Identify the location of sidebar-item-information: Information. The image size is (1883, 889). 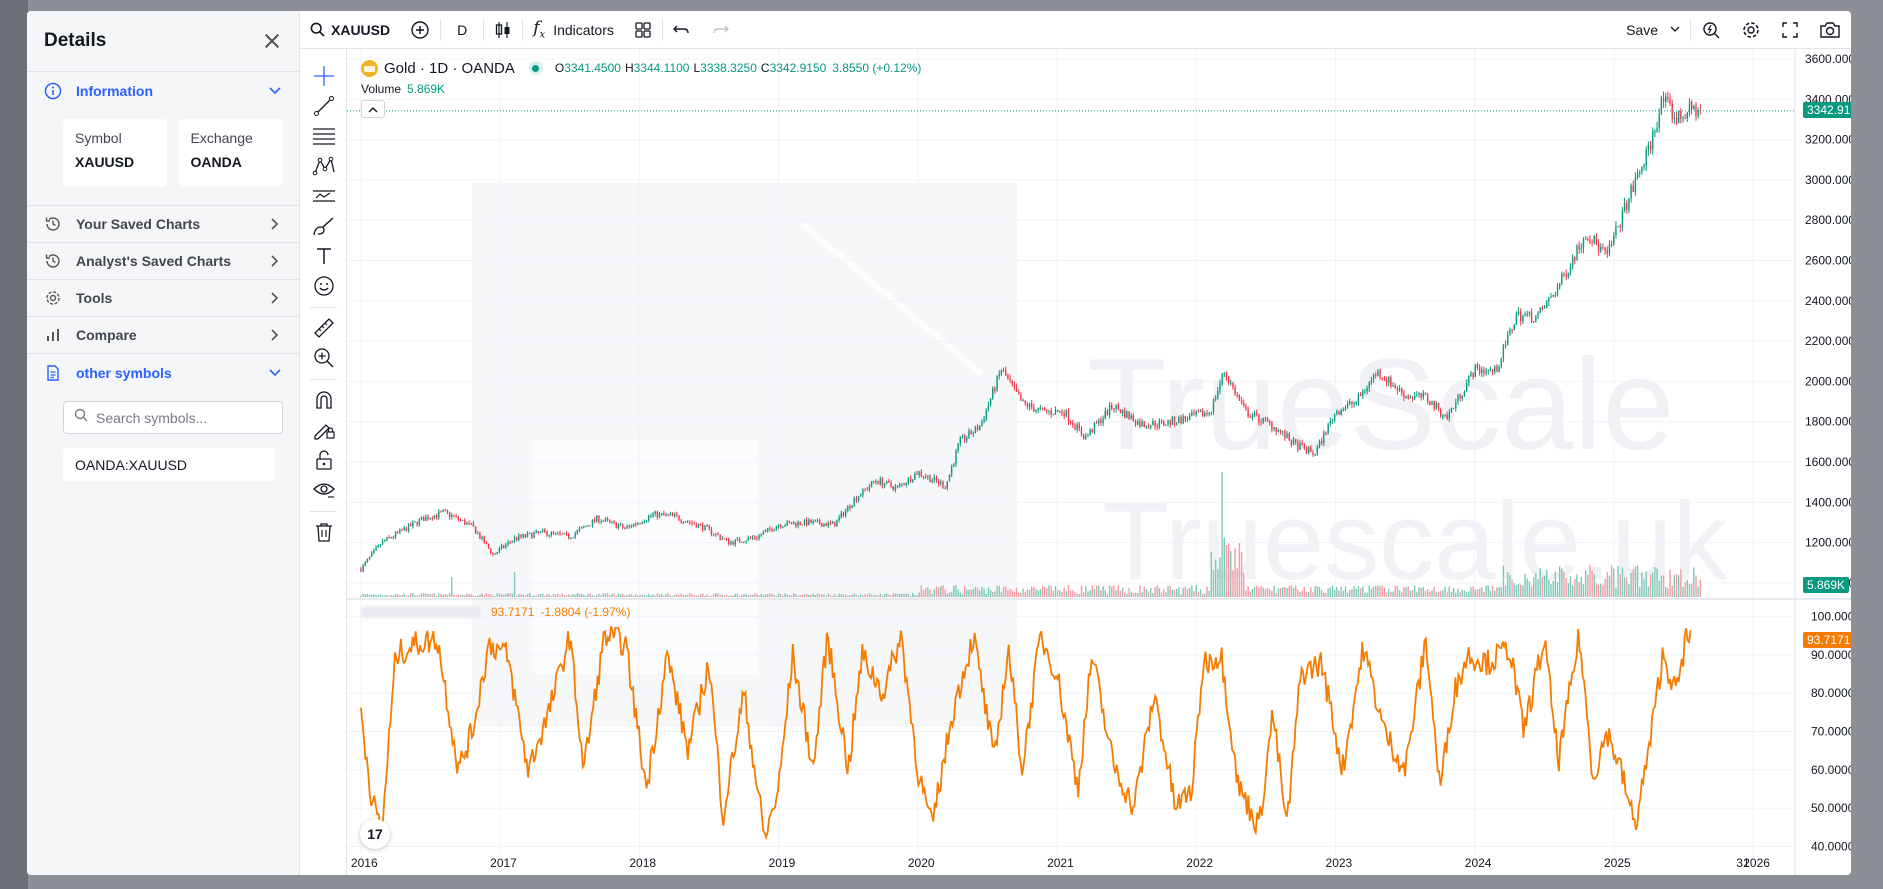
(163, 90).